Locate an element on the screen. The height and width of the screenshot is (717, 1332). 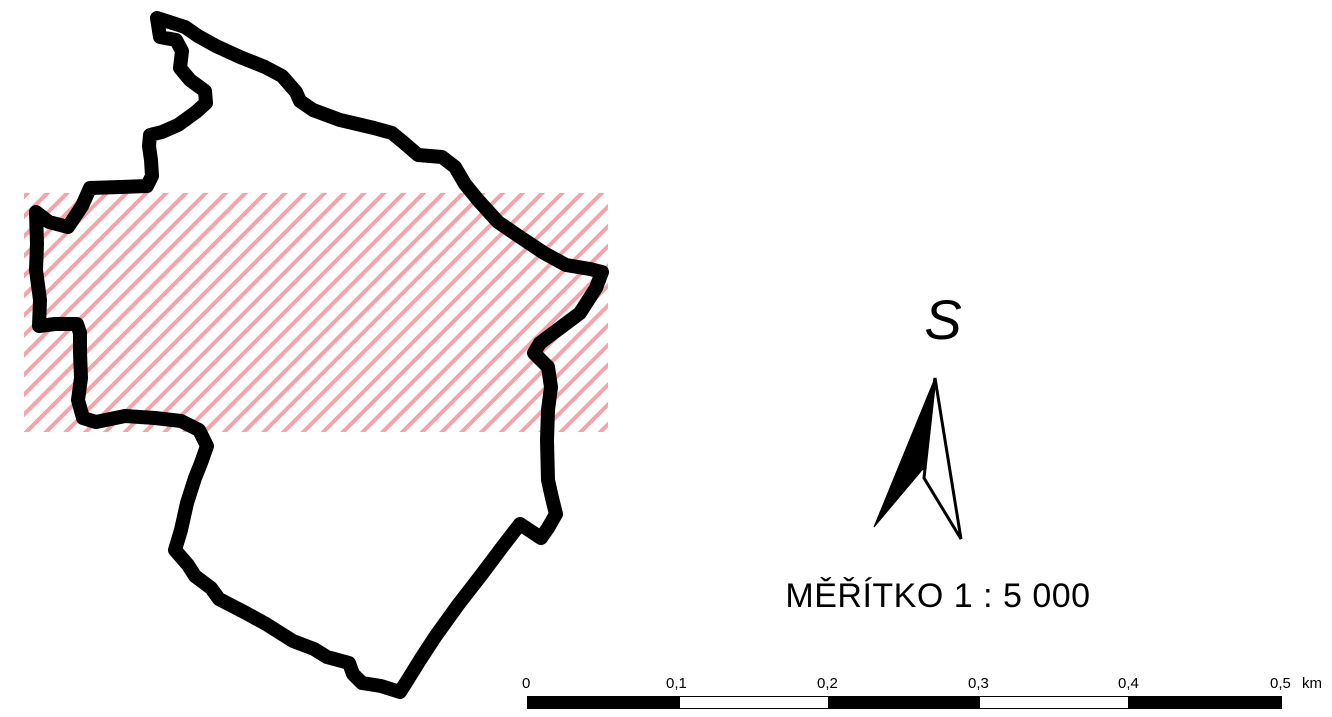
north-arrow-letter: S is located at coordinates (943, 319).